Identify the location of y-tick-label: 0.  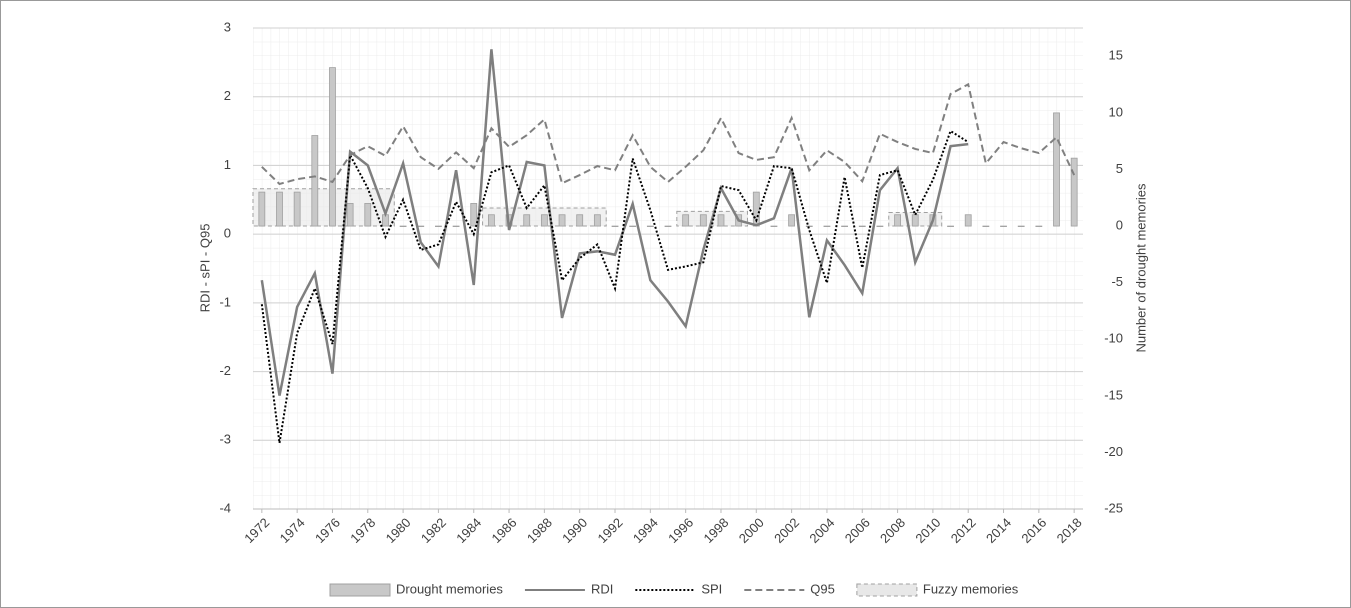
(227, 233).